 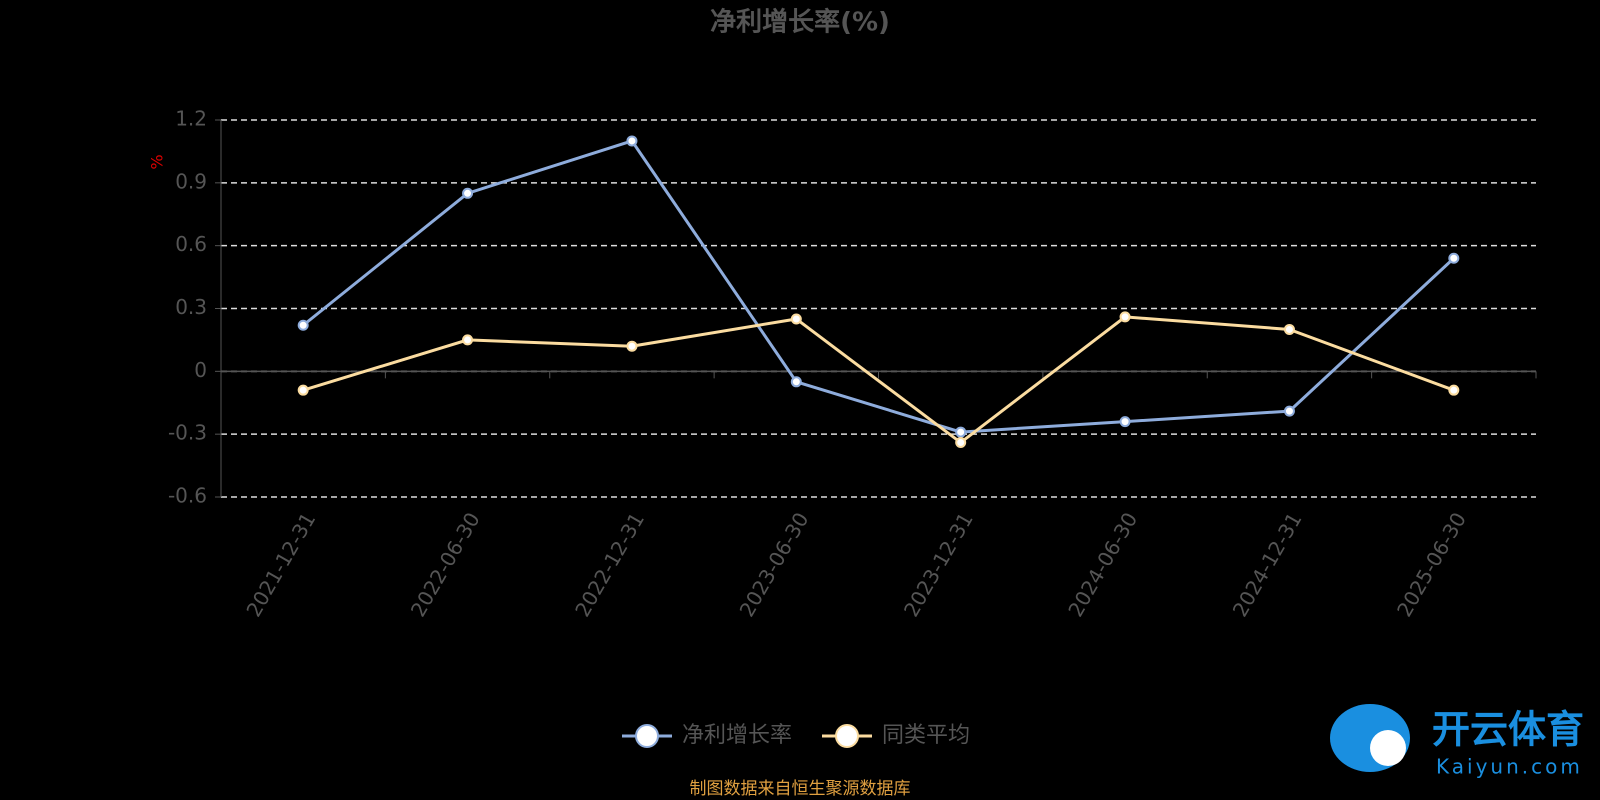 I want to click on y-tick-label: 0.3, so click(x=191, y=307).